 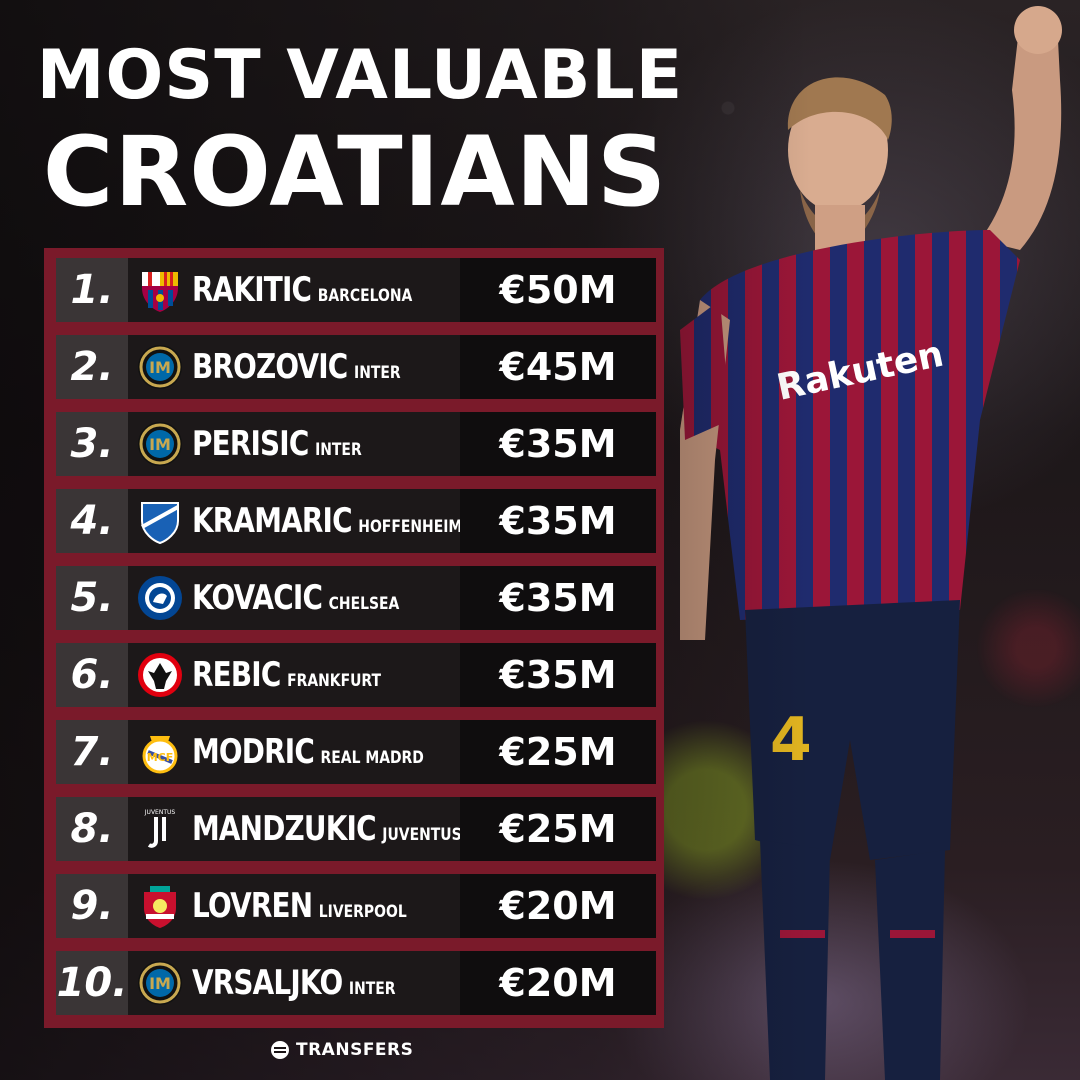 What do you see at coordinates (267, 983) in the screenshot?
I see `player-name: VRSALJKO` at bounding box center [267, 983].